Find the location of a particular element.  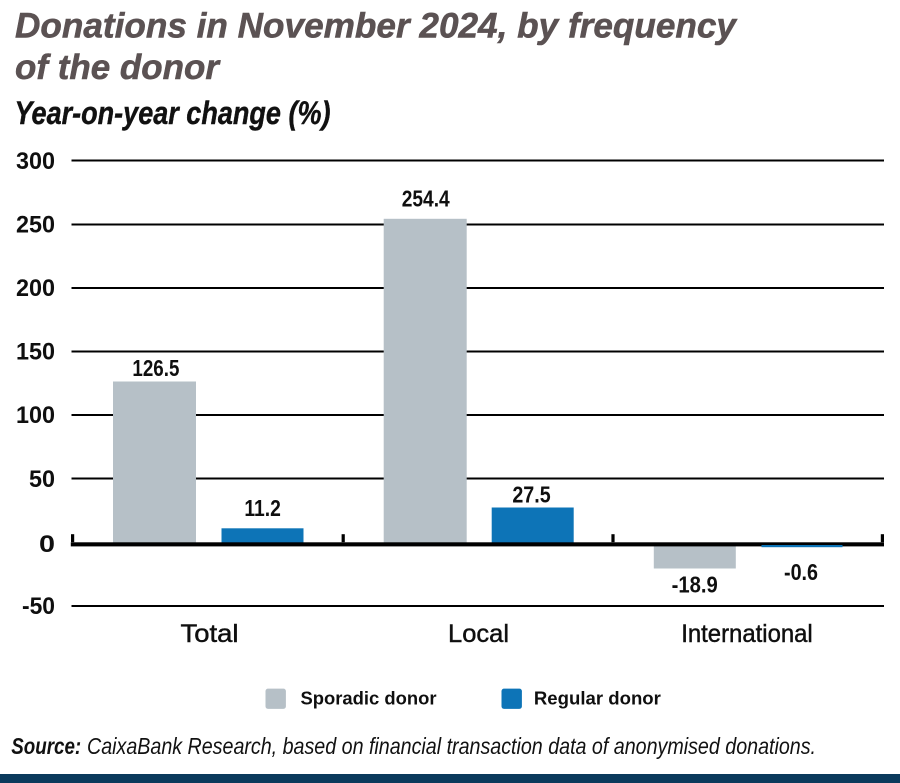

svg-text: -50 is located at coordinates (38, 606).